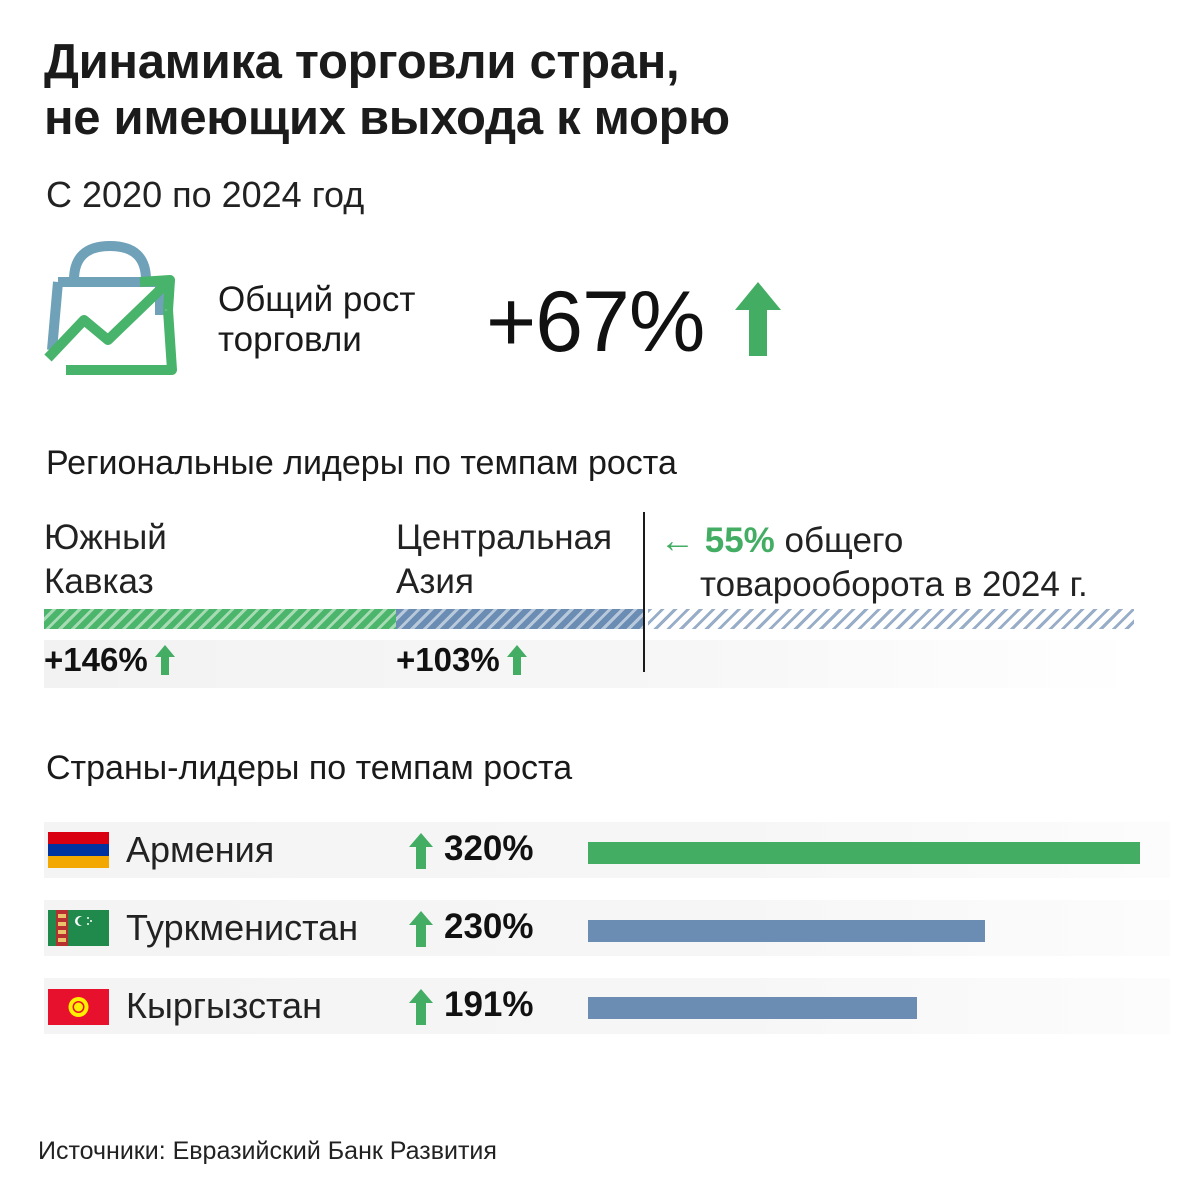 This screenshot has height=1201, width=1201. I want to click on region-bar-central-asia, so click(520, 619).